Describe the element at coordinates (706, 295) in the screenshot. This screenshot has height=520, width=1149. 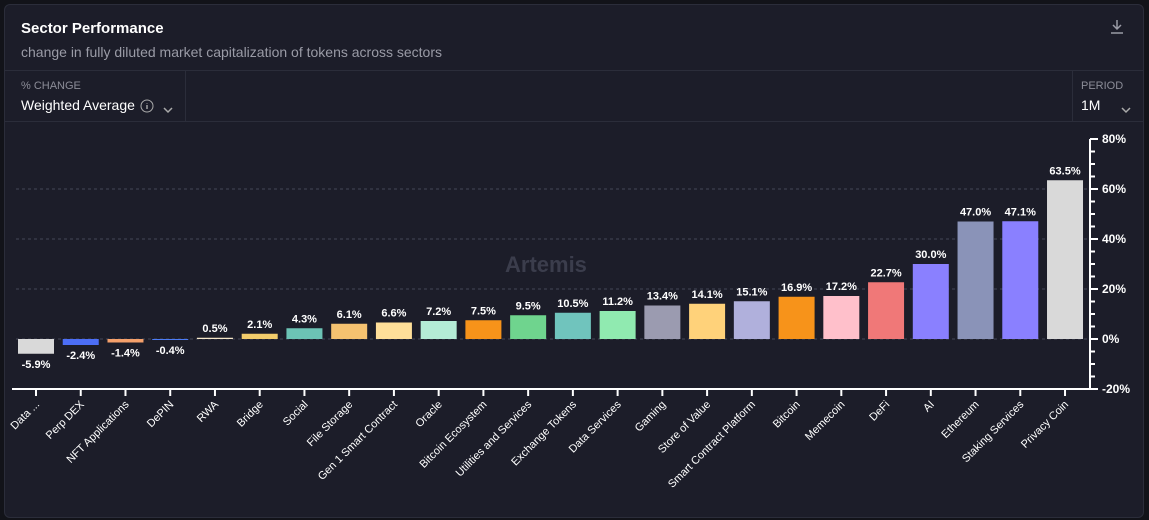
I see `data-label: 14.1%` at that location.